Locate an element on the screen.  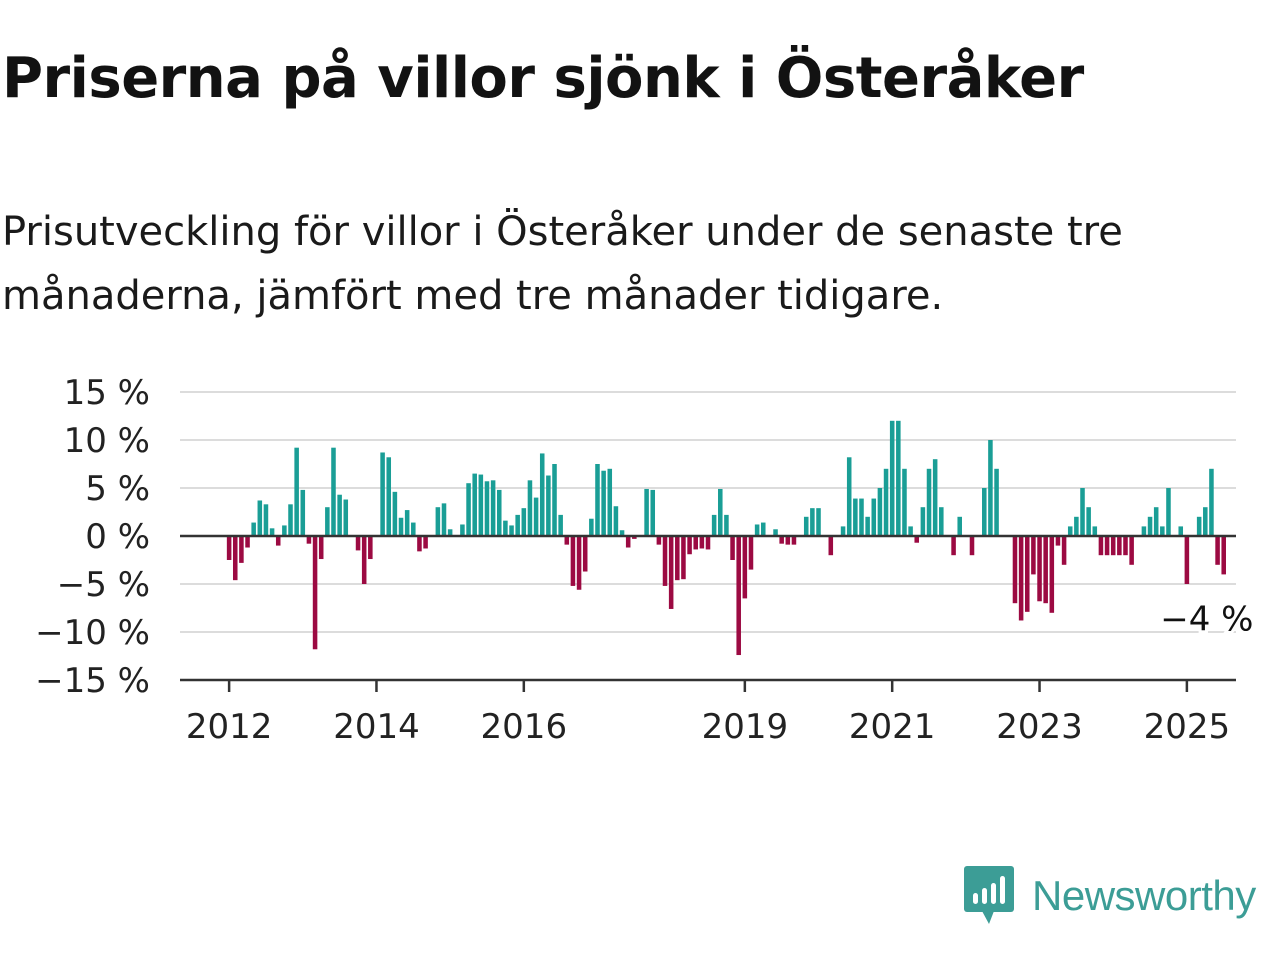
x-tick-label: 2019 is located at coordinates (745, 727).